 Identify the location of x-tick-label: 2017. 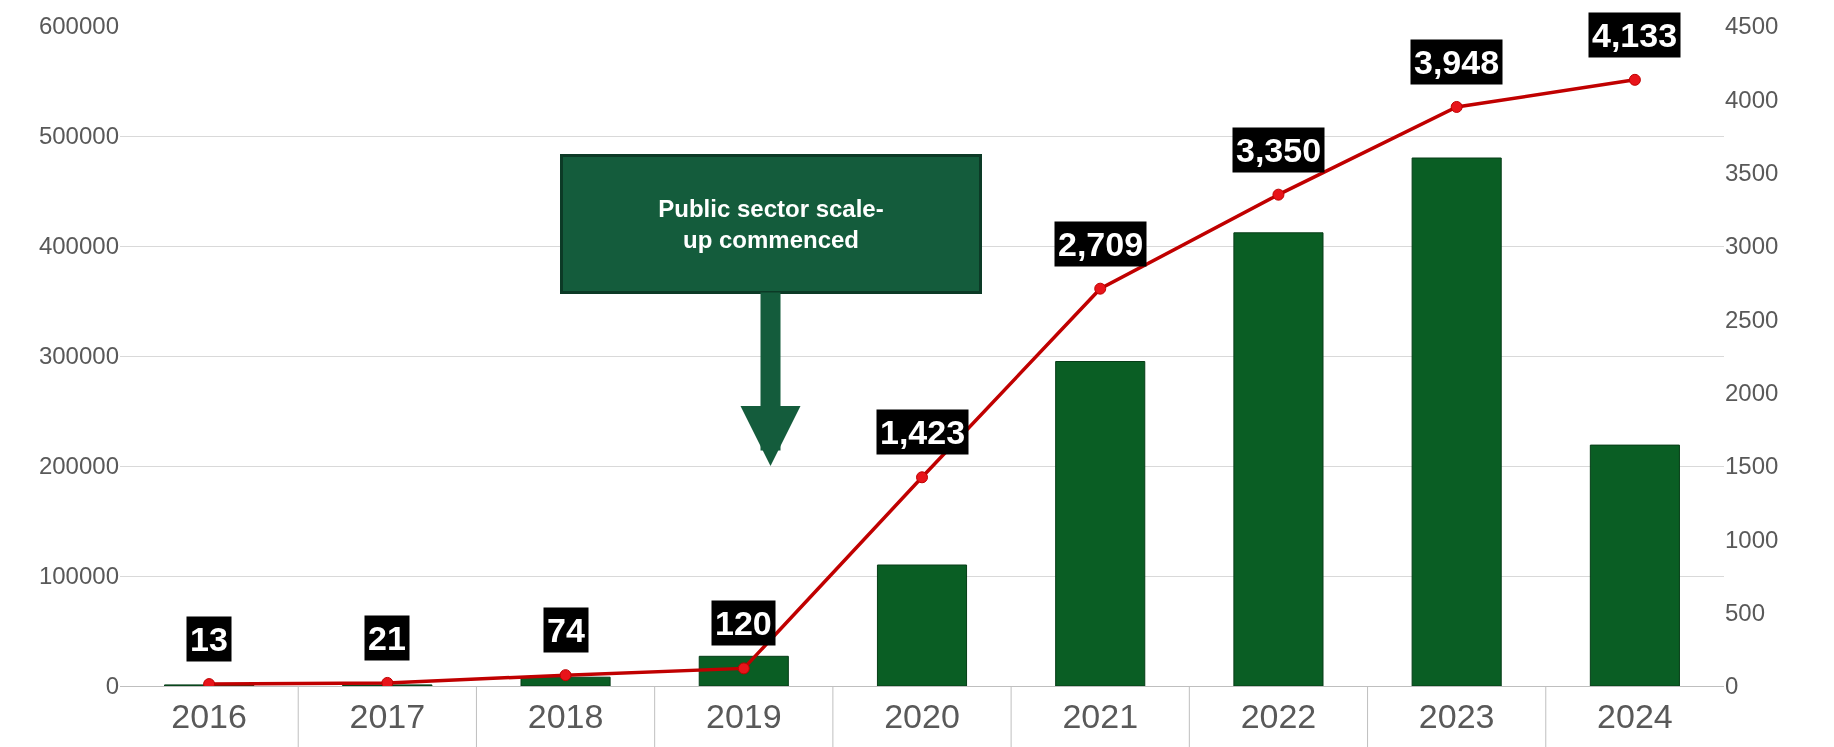
(387, 715).